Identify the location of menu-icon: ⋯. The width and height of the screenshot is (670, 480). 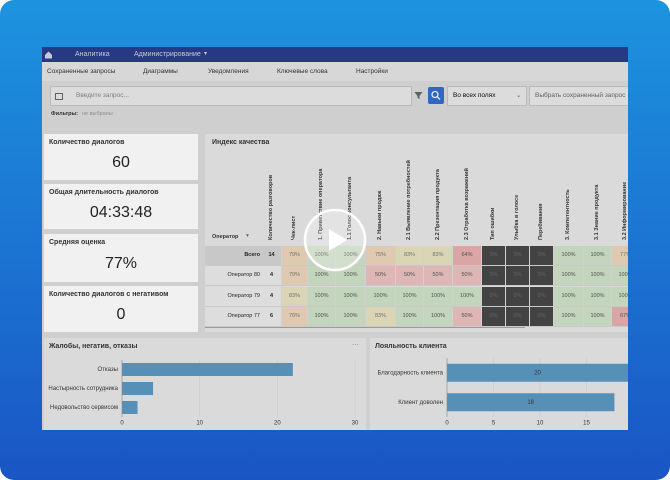
(355, 345).